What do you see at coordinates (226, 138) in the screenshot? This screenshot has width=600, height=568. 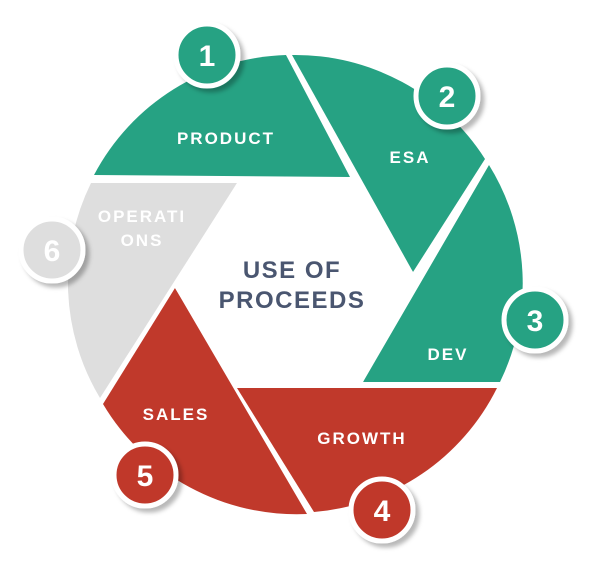 I see `segment-product-label: PRODUCT` at bounding box center [226, 138].